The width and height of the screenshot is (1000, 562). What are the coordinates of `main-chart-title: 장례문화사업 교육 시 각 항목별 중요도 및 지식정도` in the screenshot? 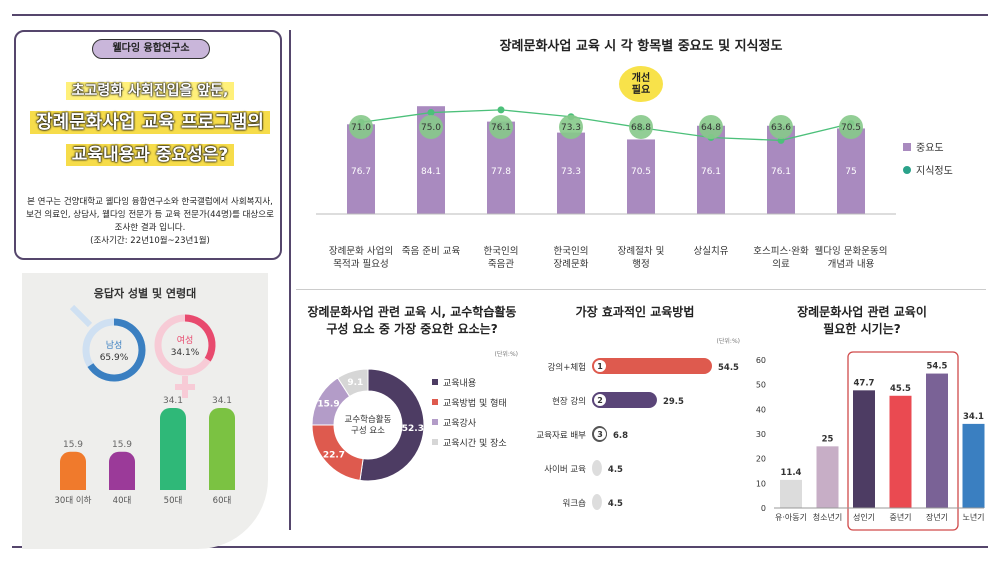 It's located at (641, 46).